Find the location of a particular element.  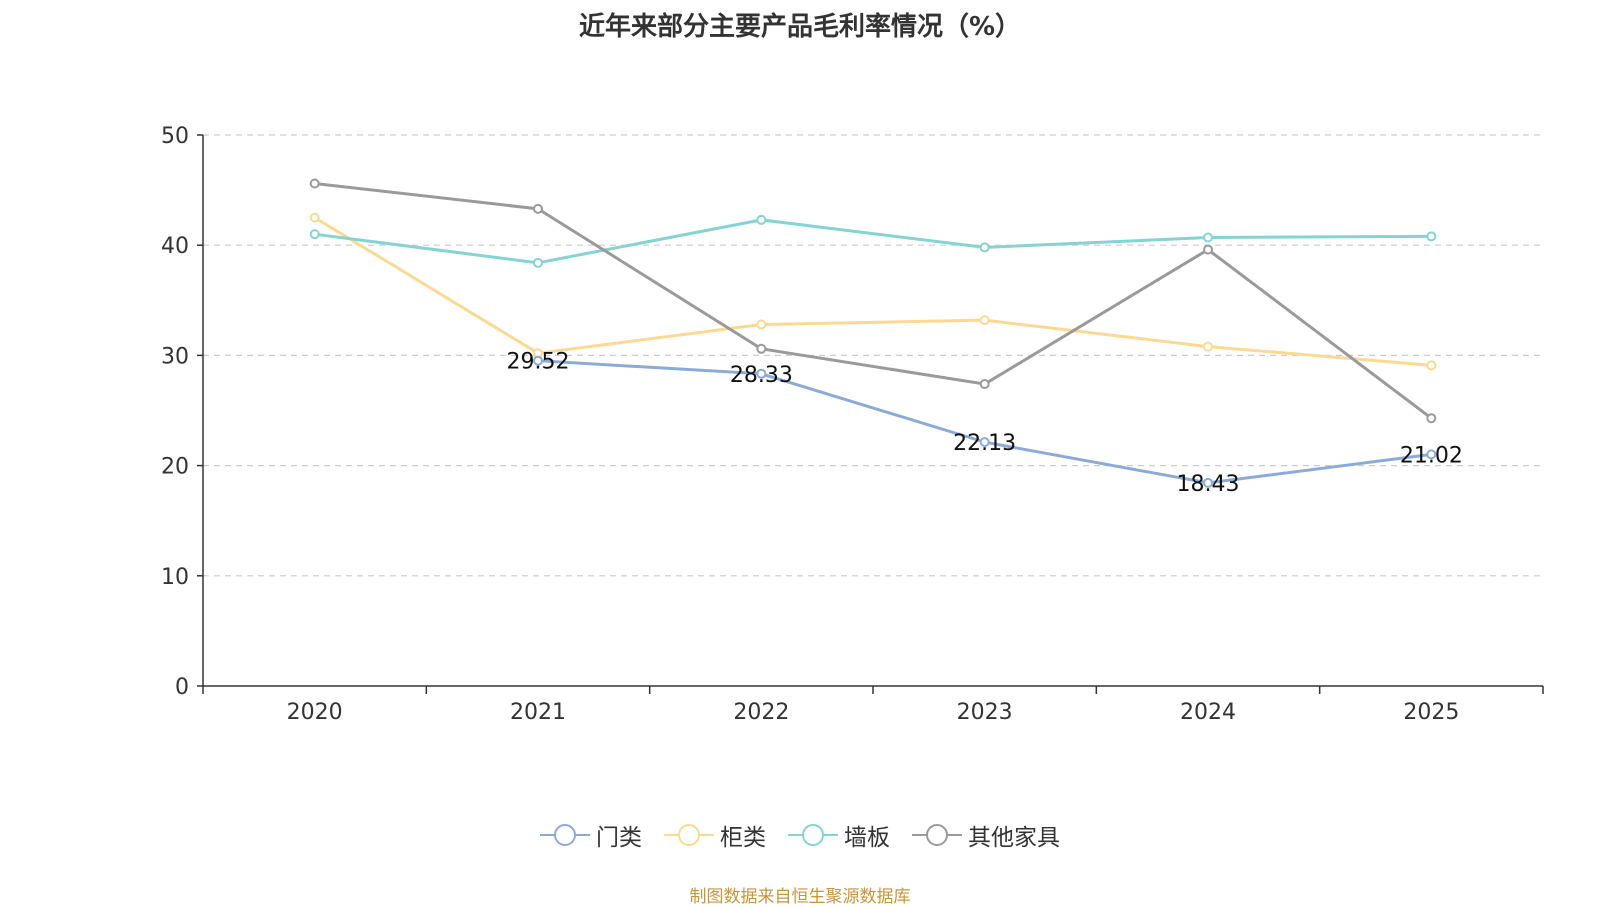

chart-legend: 门类 柜类 墙板 其他家具 is located at coordinates (800, 835).